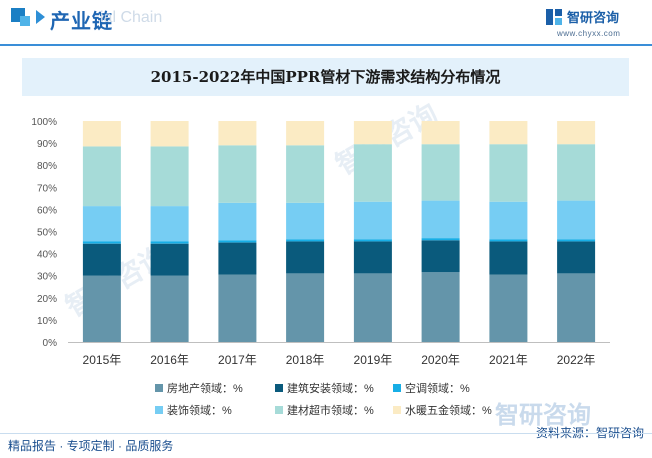 This screenshot has width=652, height=458. What do you see at coordinates (40, 17) in the screenshot?
I see `header-arrow-icon` at bounding box center [40, 17].